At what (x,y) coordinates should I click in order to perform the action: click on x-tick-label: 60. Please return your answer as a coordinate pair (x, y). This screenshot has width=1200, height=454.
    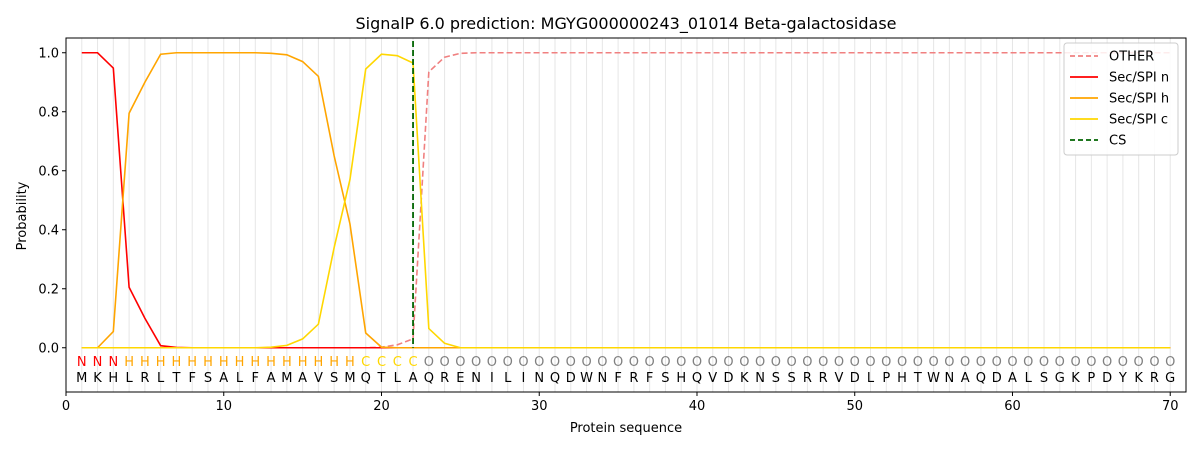
    Looking at the image, I should click on (1012, 406).